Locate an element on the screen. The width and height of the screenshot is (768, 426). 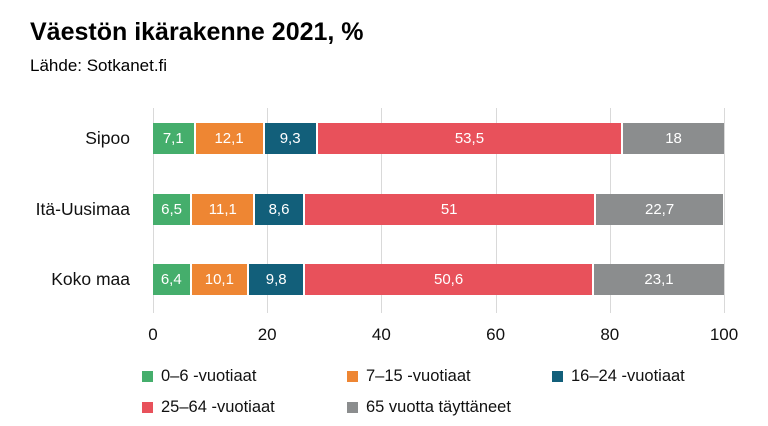
bar-segment: 6,4 is located at coordinates (171, 279).